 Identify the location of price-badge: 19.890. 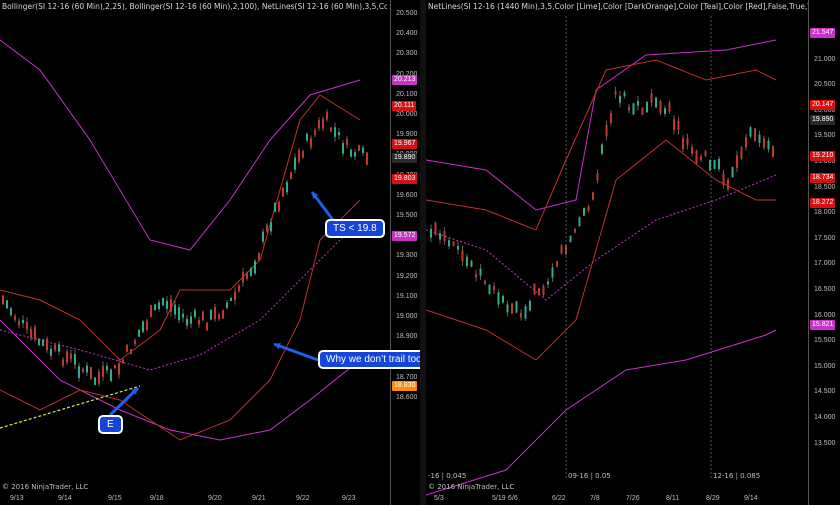
(405, 158).